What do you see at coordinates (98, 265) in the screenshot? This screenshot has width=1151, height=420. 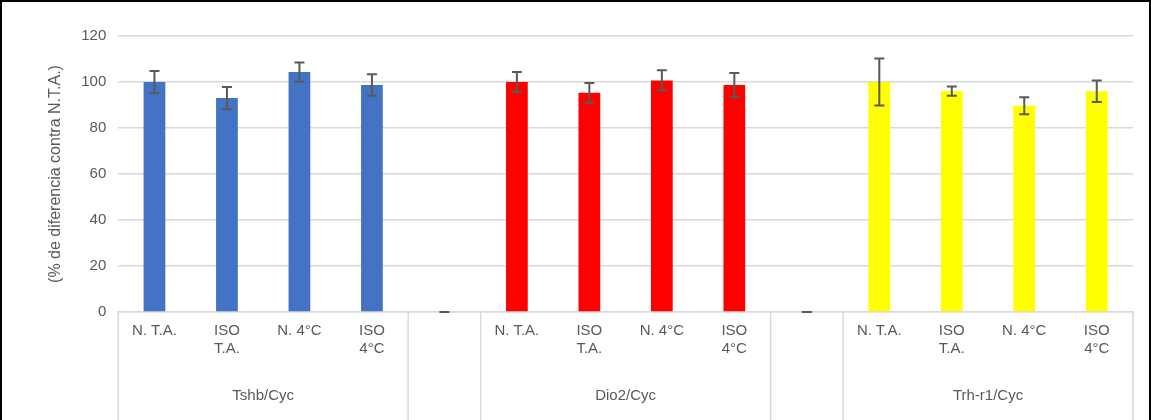 I see `y-tick-label: 20` at bounding box center [98, 265].